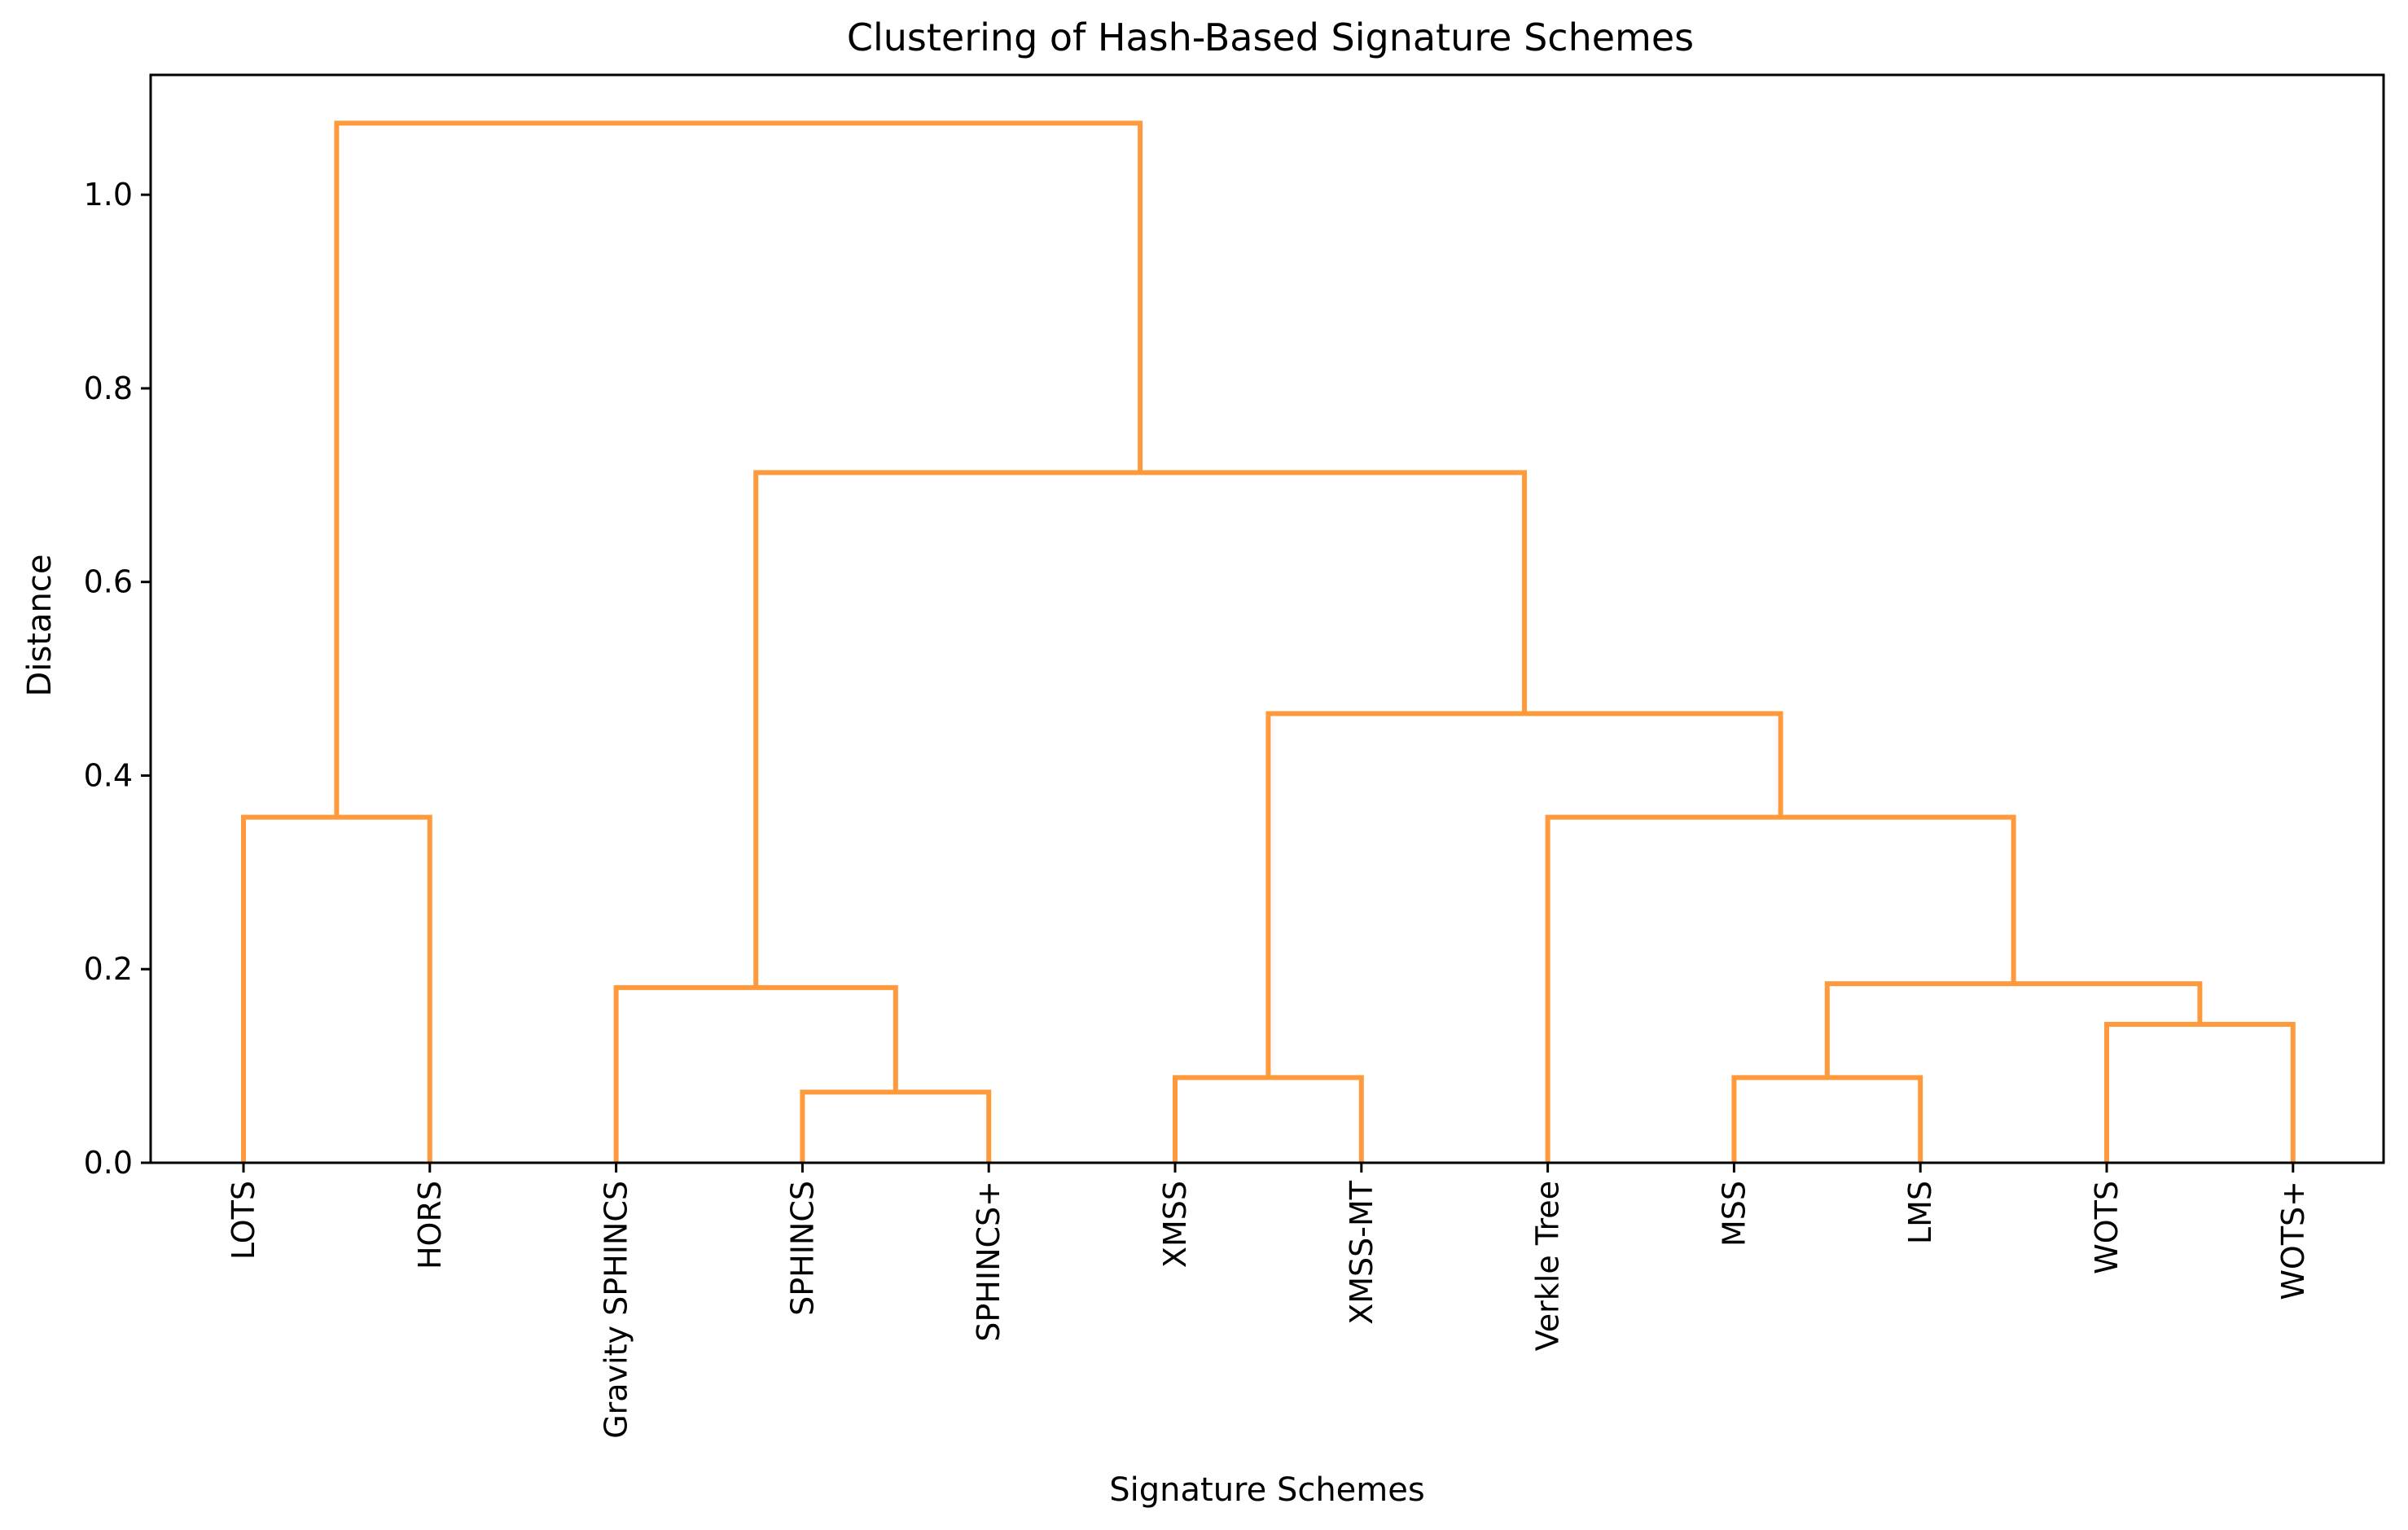  Describe the element at coordinates (802, 1248) in the screenshot. I see `leaf-label: SPHINCS` at that location.